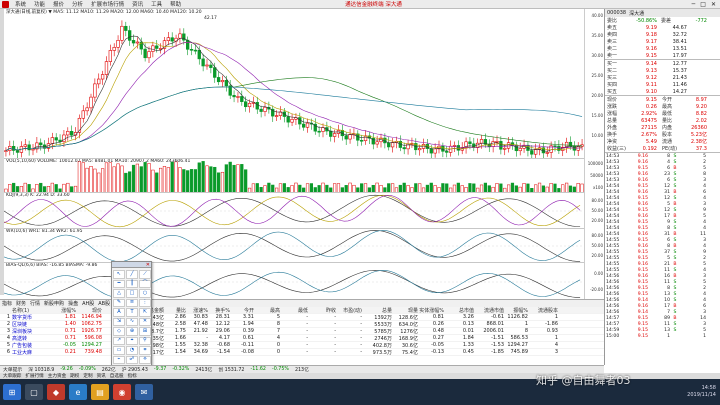  What do you see at coordinates (466, 310) in the screenshot?
I see `column-header: 总市值` at bounding box center [466, 310].